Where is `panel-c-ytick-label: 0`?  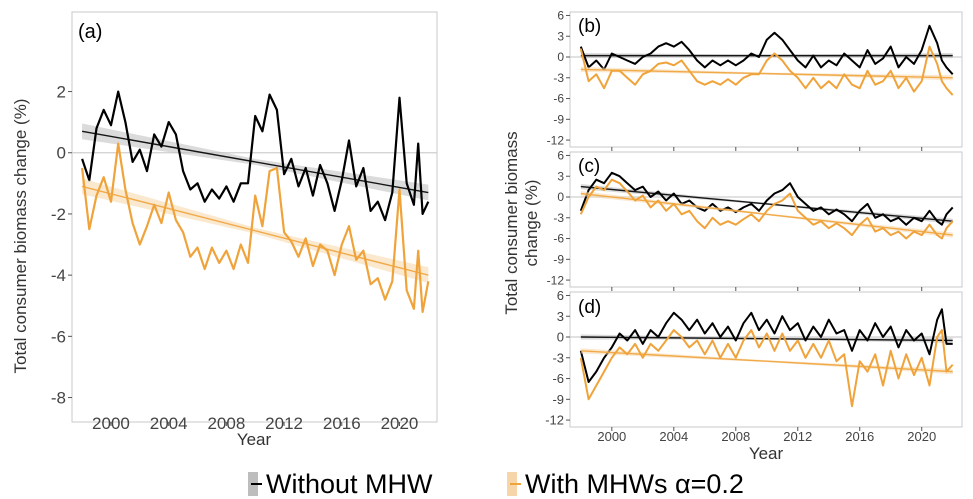 panel-c-ytick-label: 0 is located at coordinates (560, 197).